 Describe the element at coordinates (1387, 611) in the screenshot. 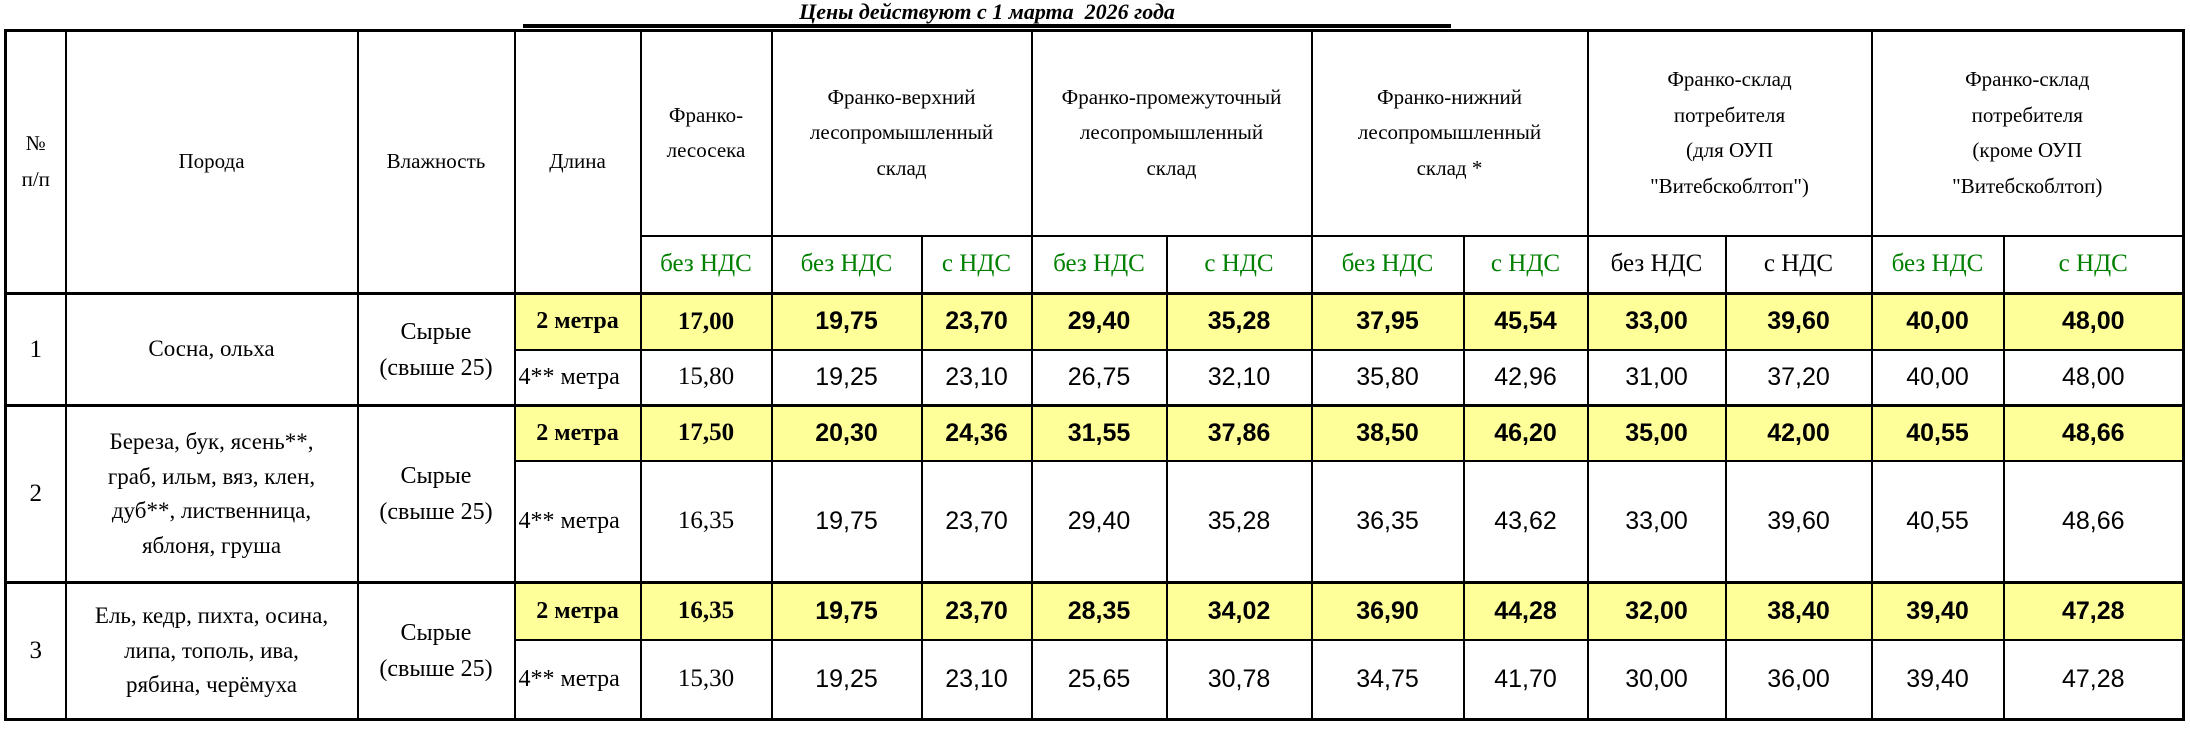

I see `price-cell: 36,90` at that location.